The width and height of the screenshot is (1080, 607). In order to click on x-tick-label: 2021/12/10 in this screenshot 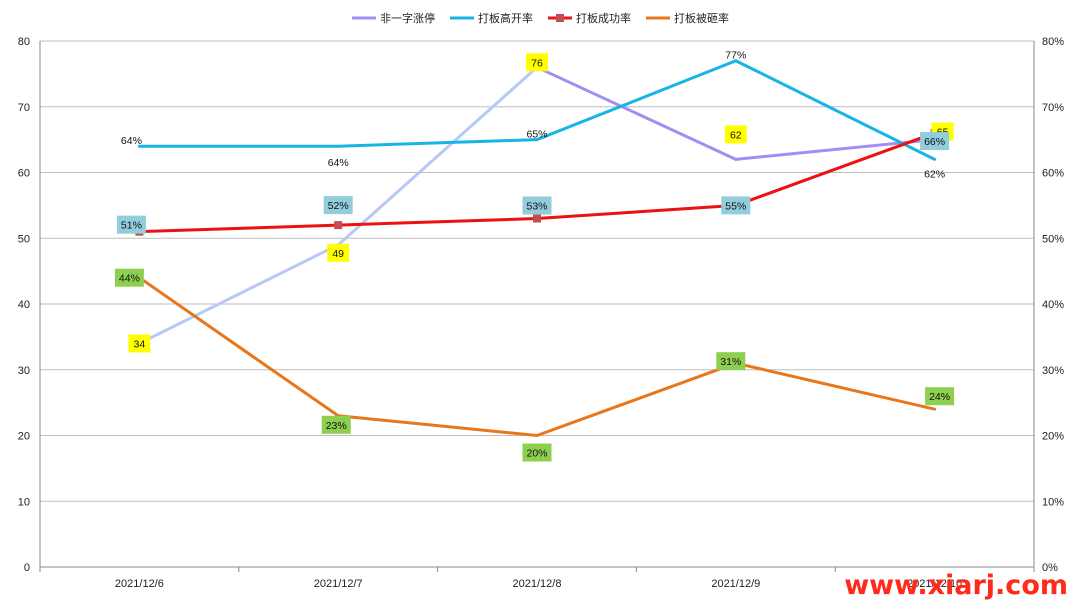, I will do `click(934, 584)`.